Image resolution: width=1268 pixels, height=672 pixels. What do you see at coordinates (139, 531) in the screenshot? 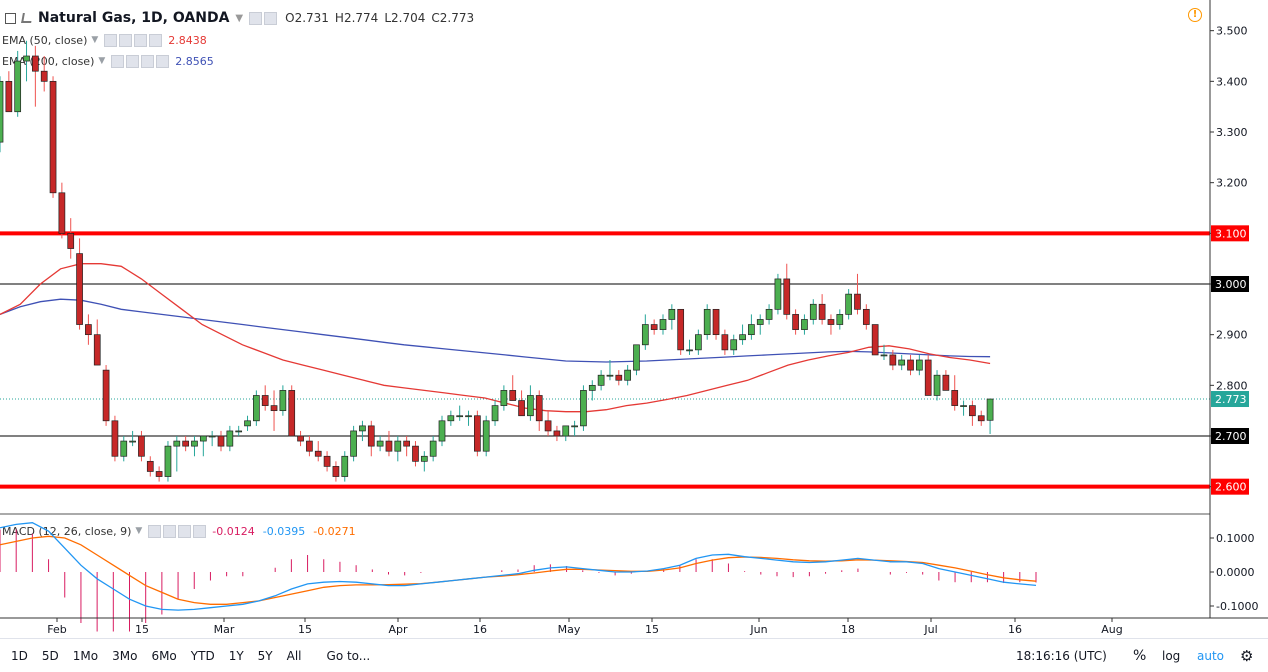
I see `macd-dropdown-icon: ▼` at bounding box center [139, 531].